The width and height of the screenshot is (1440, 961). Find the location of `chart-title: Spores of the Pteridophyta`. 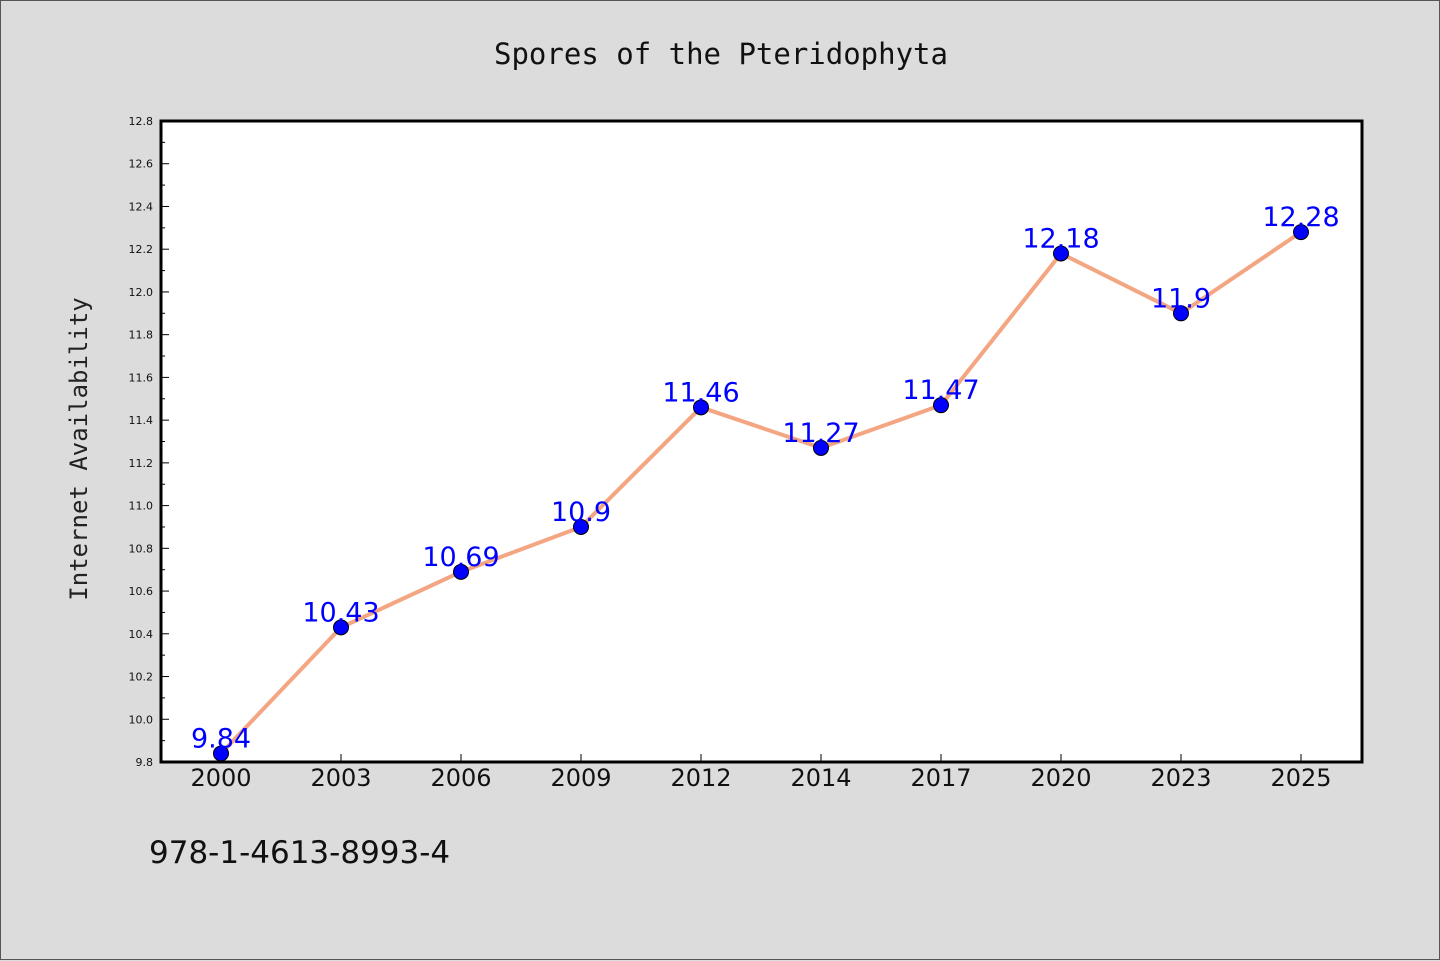

chart-title: Spores of the Pteridophyta is located at coordinates (721, 54).